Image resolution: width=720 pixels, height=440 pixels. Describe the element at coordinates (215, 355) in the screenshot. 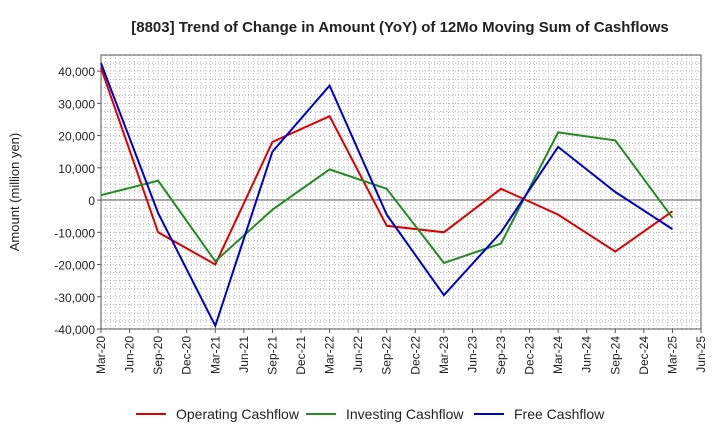

I see `x-tick-label: Mar-21` at that location.